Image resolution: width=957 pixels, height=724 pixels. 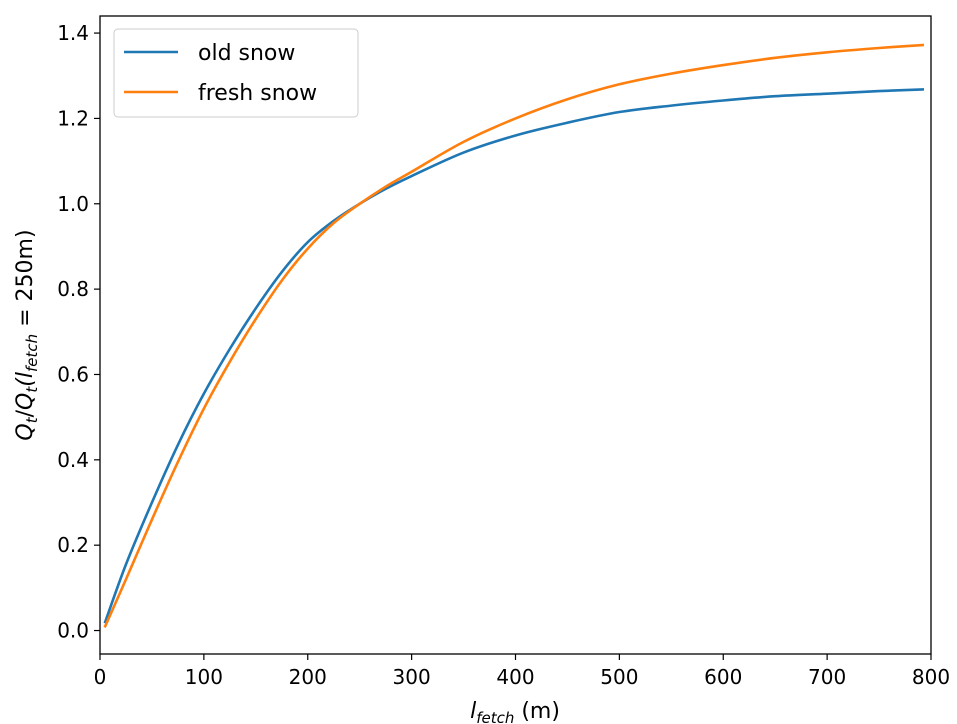 What do you see at coordinates (32, 389) in the screenshot?
I see `y-label-t2: t` at bounding box center [32, 389].